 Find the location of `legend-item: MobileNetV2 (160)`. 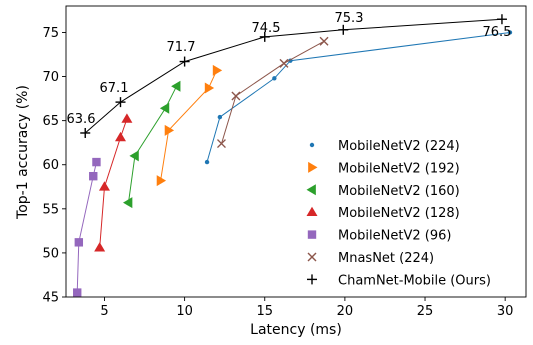

legend-item: MobileNetV2 (160) is located at coordinates (383, 191).